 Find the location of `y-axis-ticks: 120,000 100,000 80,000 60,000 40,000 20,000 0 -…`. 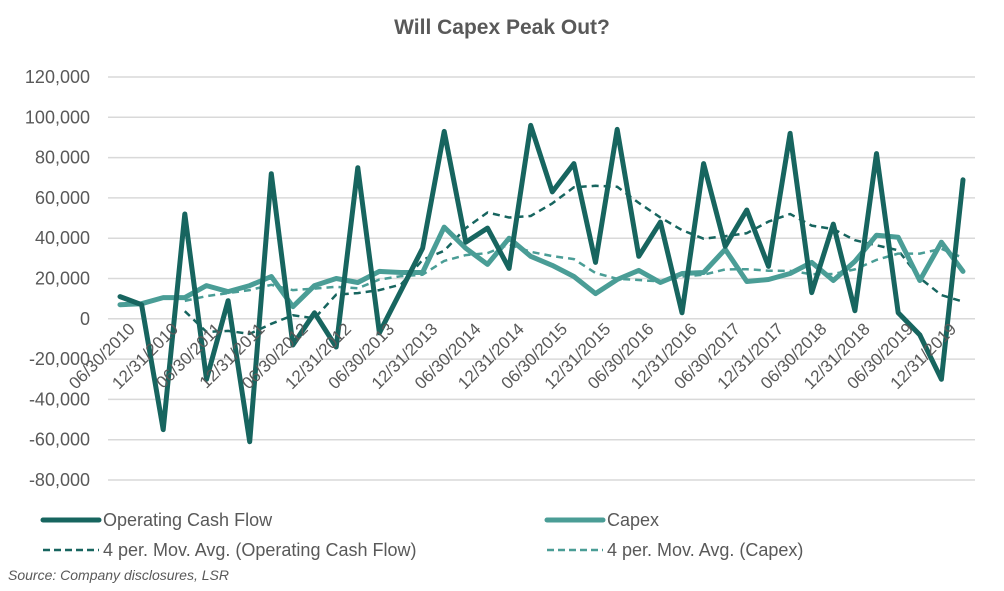

y-axis-ticks: 120,000 100,000 80,000 60,000 40,000 20,000 0 -… is located at coordinates (57, 278).